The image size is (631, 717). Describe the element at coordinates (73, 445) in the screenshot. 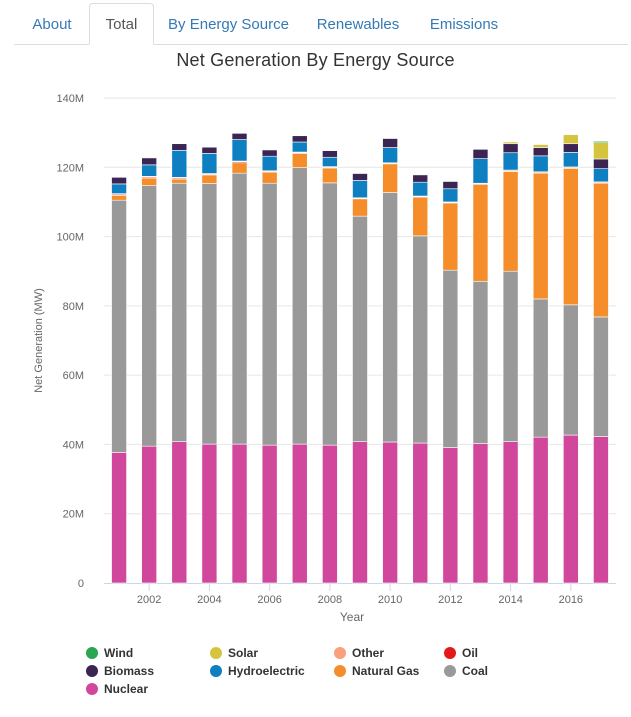

I see `y-tick-label: 40M` at that location.